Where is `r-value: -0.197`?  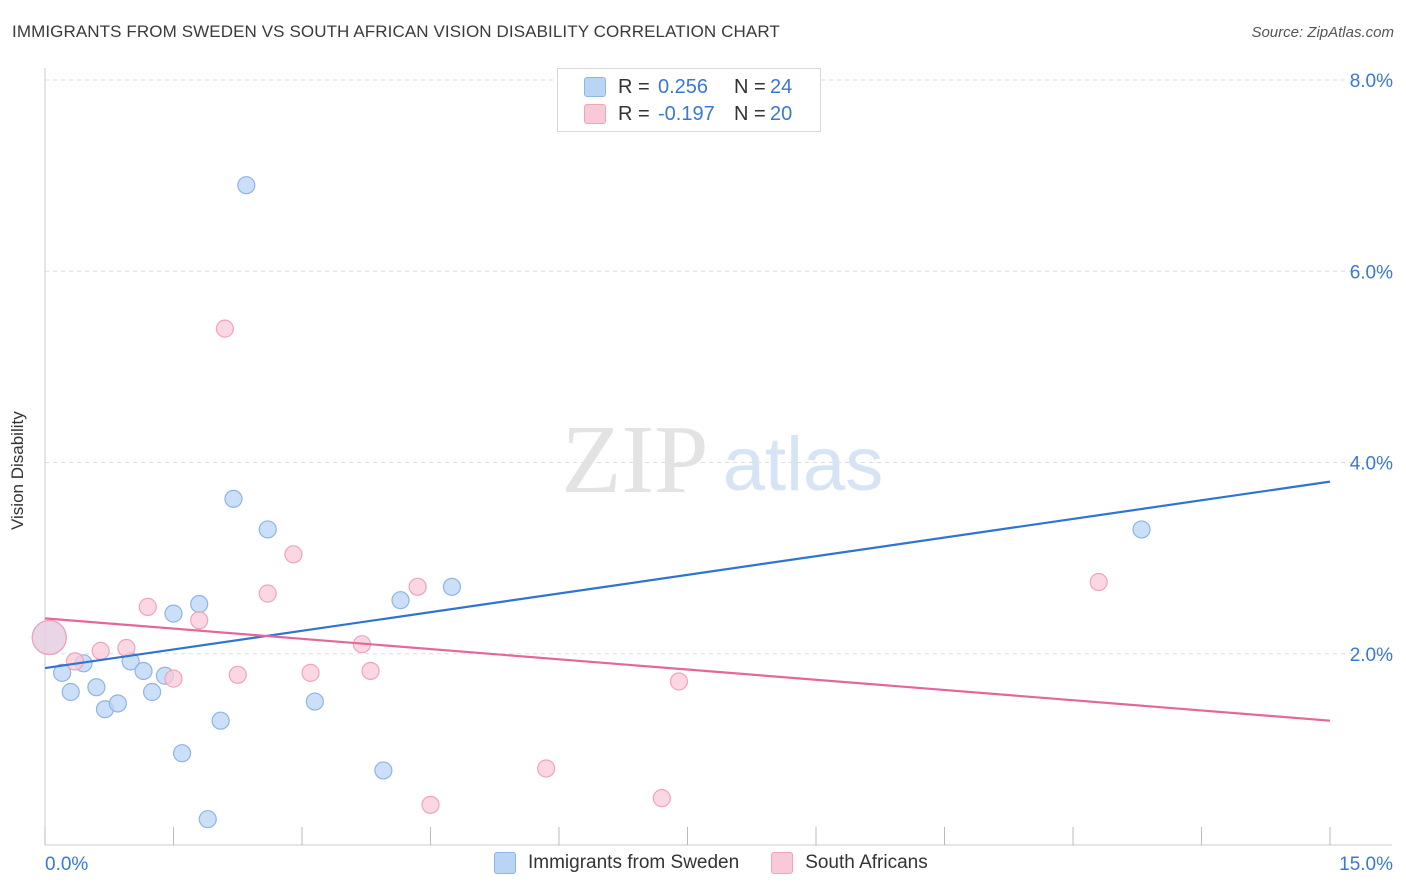 r-value: -0.197 is located at coordinates (686, 113).